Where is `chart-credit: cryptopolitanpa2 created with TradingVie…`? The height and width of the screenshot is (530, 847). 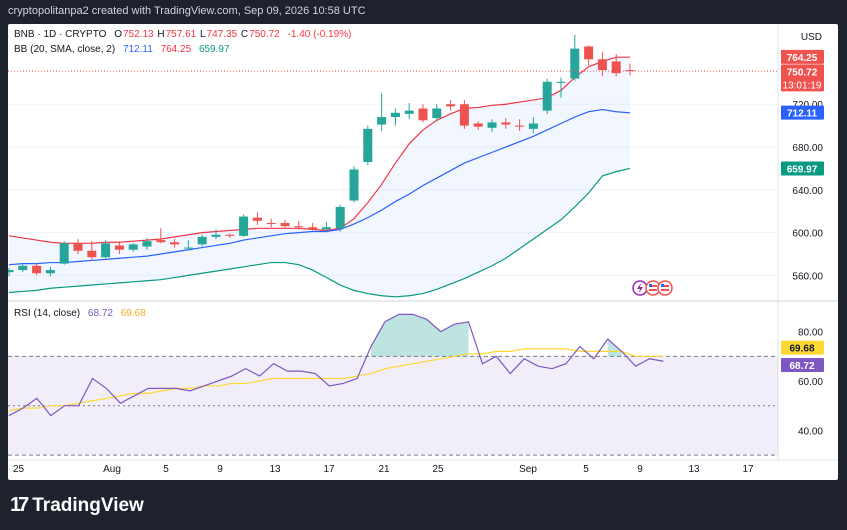
chart-credit: cryptopolitanpa2 created with TradingVie… is located at coordinates (187, 11).